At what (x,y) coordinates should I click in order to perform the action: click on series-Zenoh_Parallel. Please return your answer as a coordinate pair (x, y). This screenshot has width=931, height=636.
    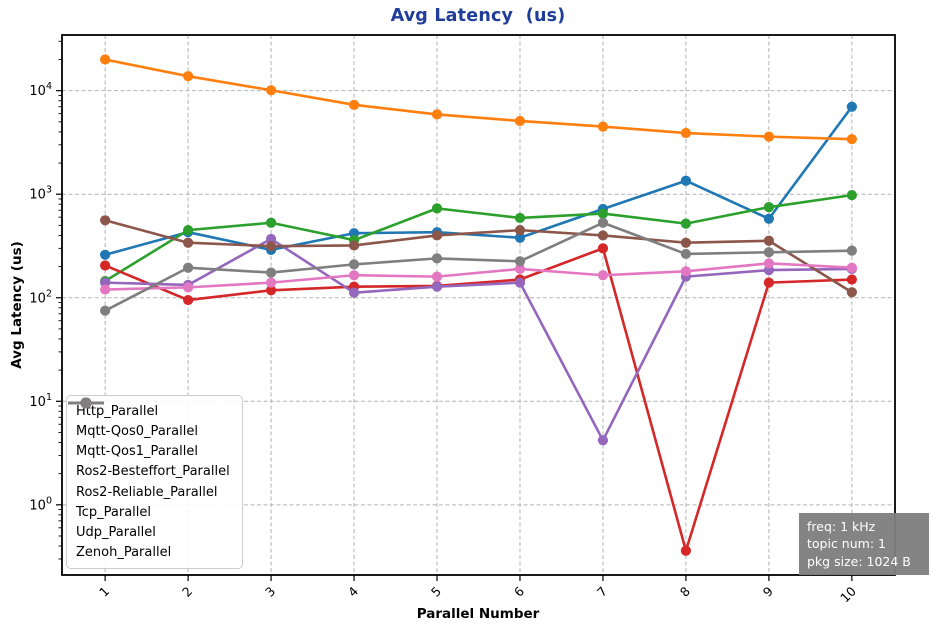
    Looking at the image, I should click on (478, 266).